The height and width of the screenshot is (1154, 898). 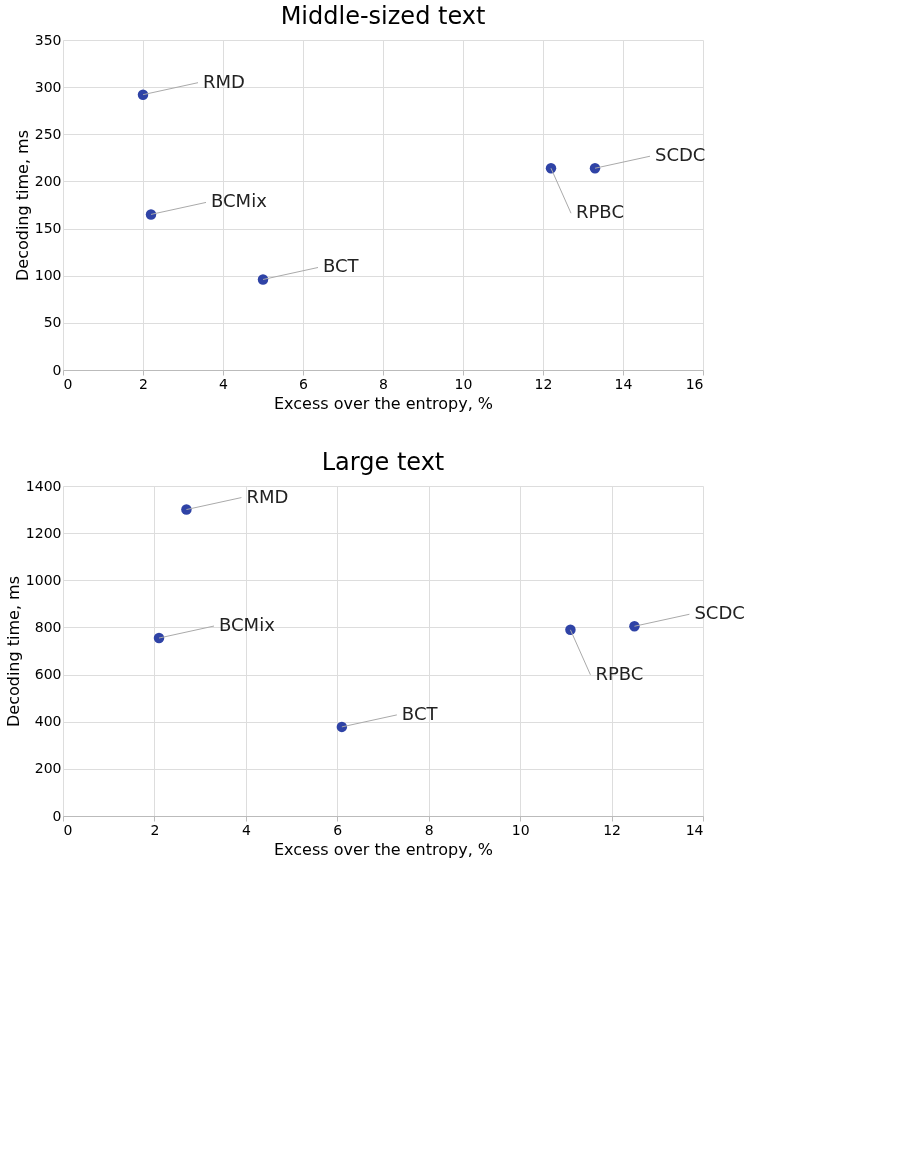 I want to click on y-tick-label: 100, so click(x=48, y=275).